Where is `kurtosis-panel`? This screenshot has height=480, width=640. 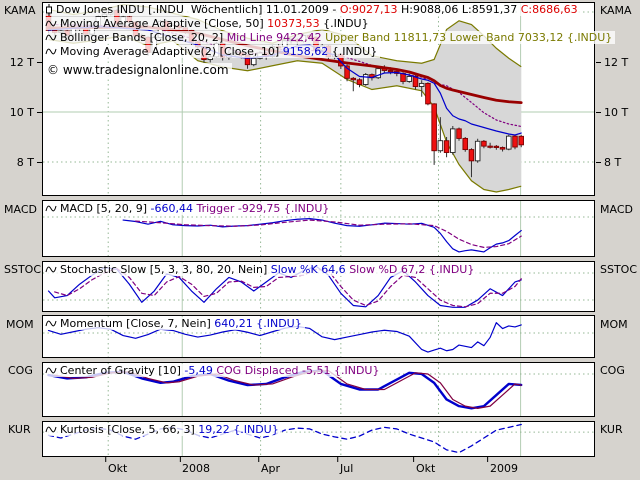 kurtosis-panel is located at coordinates (318, 439).